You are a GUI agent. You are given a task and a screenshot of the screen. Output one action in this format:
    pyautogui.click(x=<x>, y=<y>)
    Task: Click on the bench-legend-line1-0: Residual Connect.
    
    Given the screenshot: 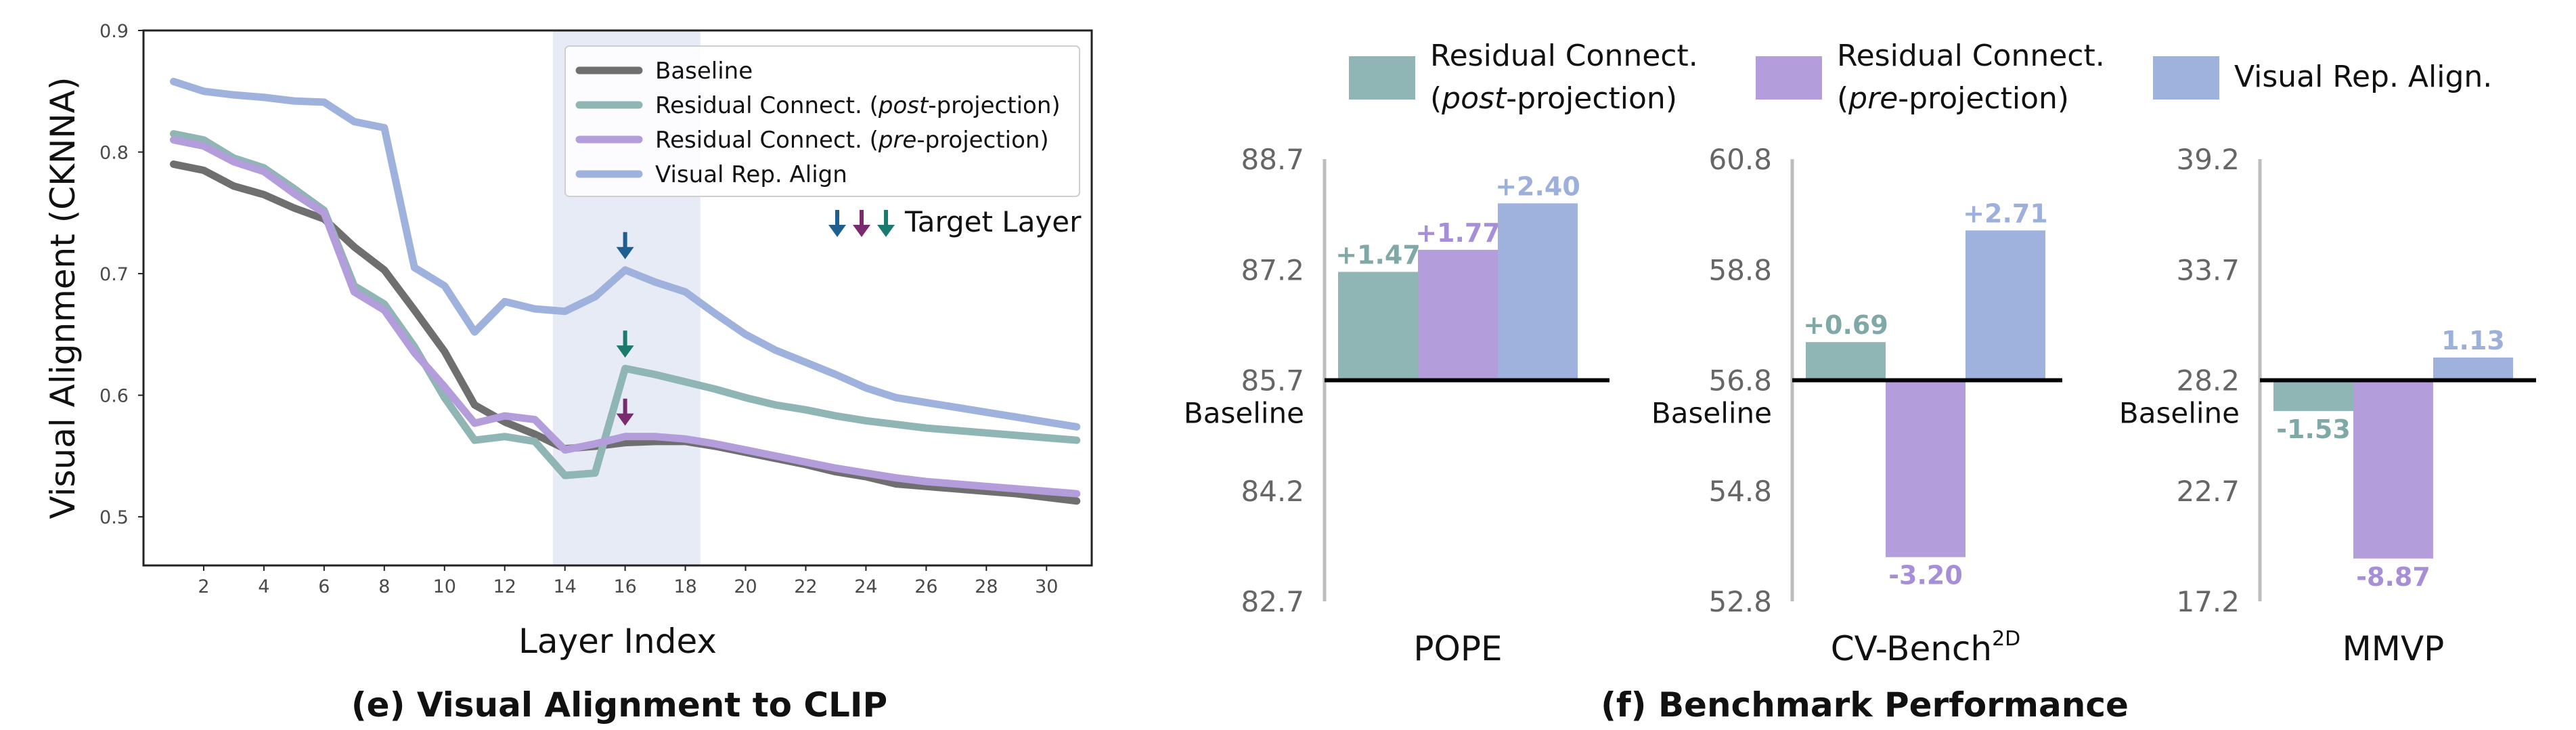 What is the action you would take?
    pyautogui.click(x=1564, y=56)
    